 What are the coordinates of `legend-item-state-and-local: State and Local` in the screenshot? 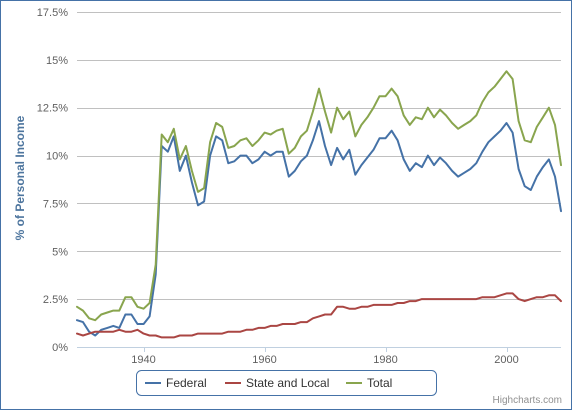 It's located at (277, 383).